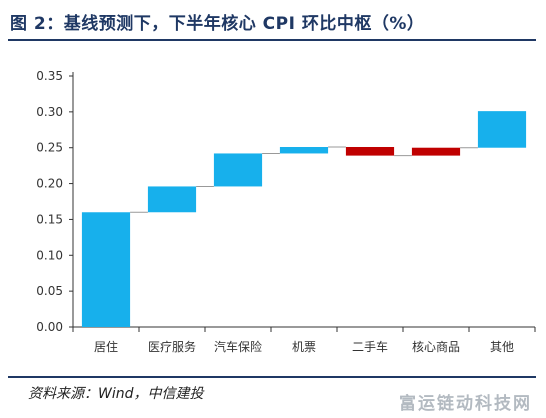 The image size is (546, 418). What do you see at coordinates (106, 347) in the screenshot?
I see `category-label: 居住` at bounding box center [106, 347].